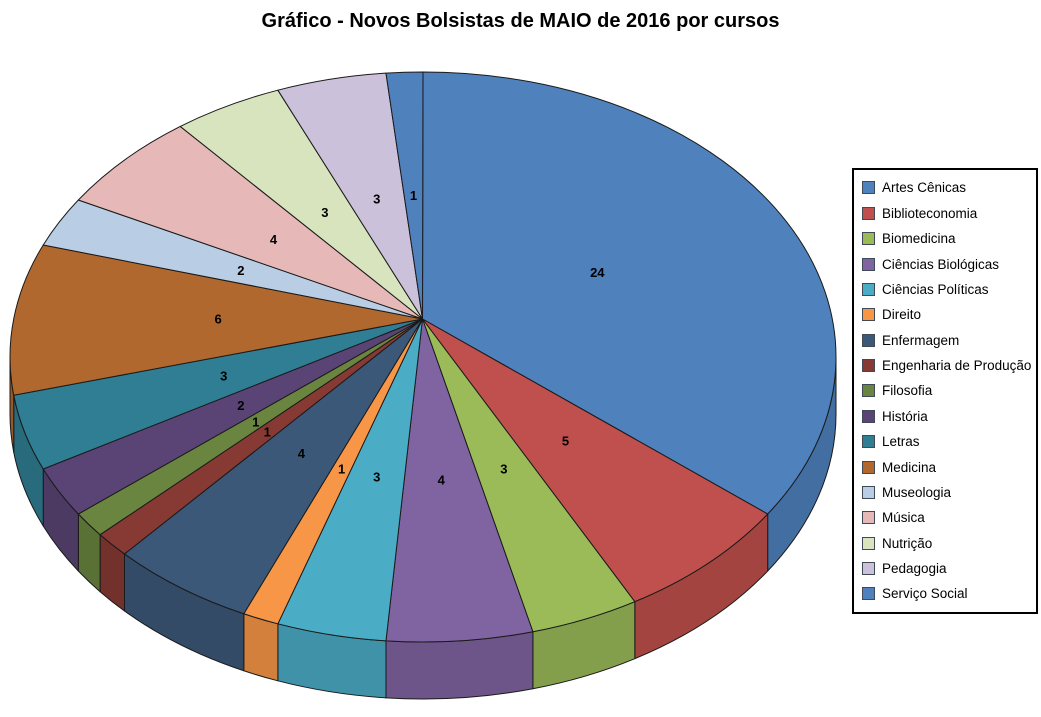 The height and width of the screenshot is (717, 1041). I want to click on legend-label: Filosofia, so click(907, 391).